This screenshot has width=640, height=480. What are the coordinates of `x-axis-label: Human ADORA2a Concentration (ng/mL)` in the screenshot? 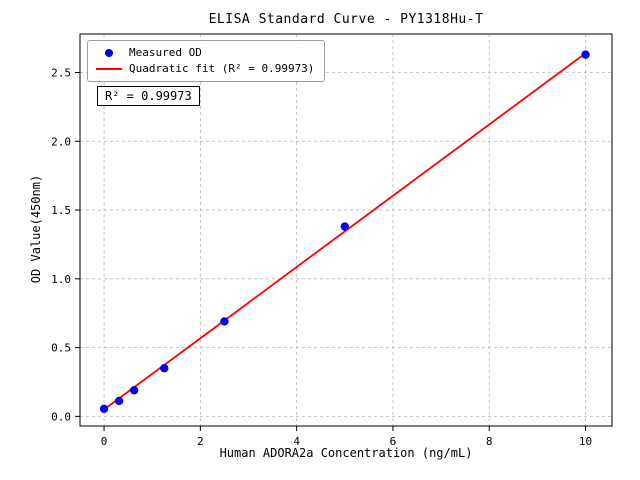 It's located at (346, 453).